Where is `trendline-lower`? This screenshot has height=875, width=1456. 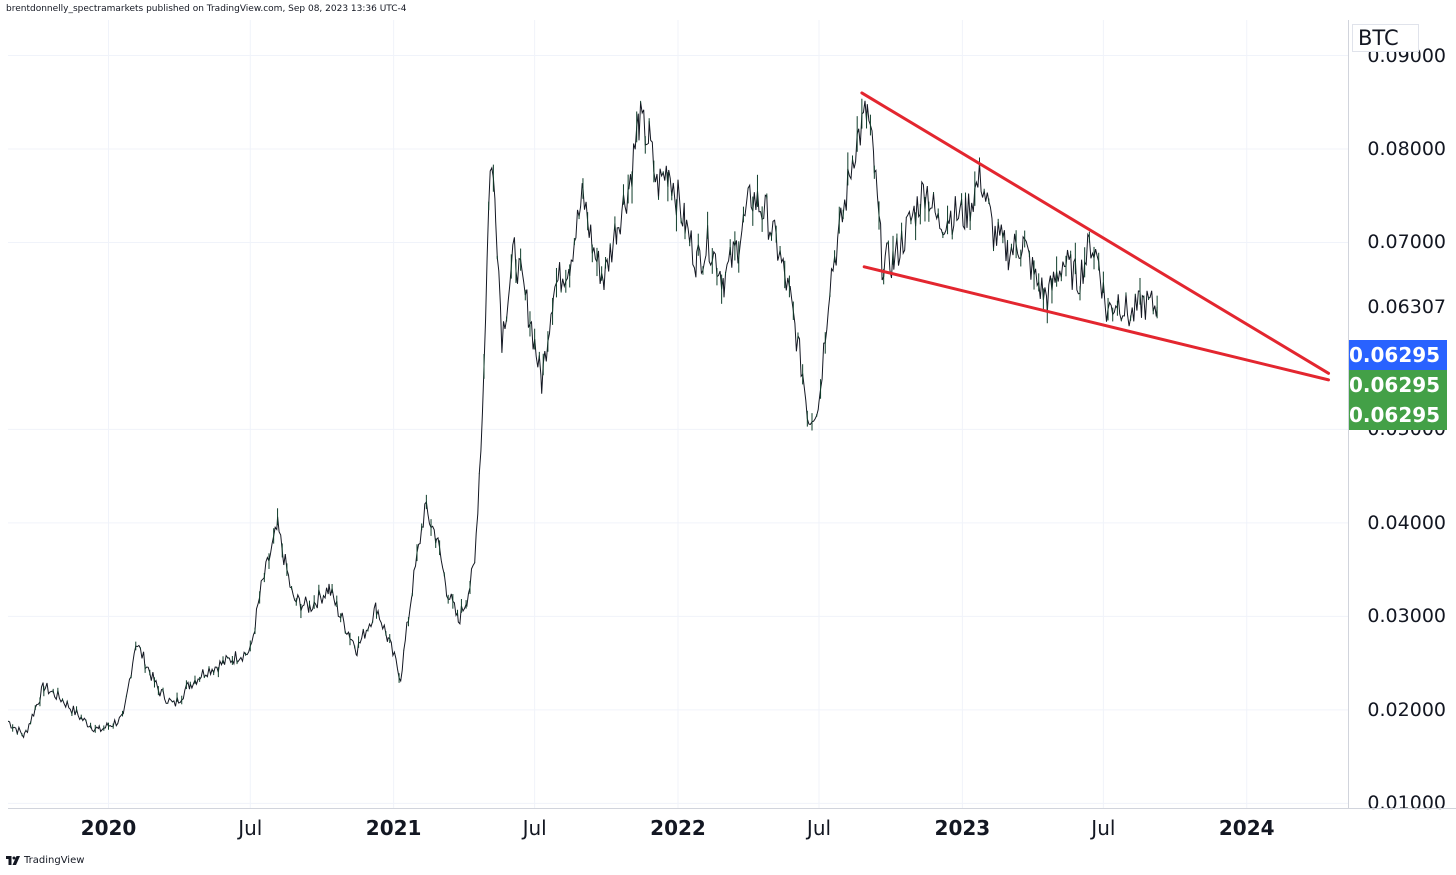 trendline-lower is located at coordinates (1096, 323).